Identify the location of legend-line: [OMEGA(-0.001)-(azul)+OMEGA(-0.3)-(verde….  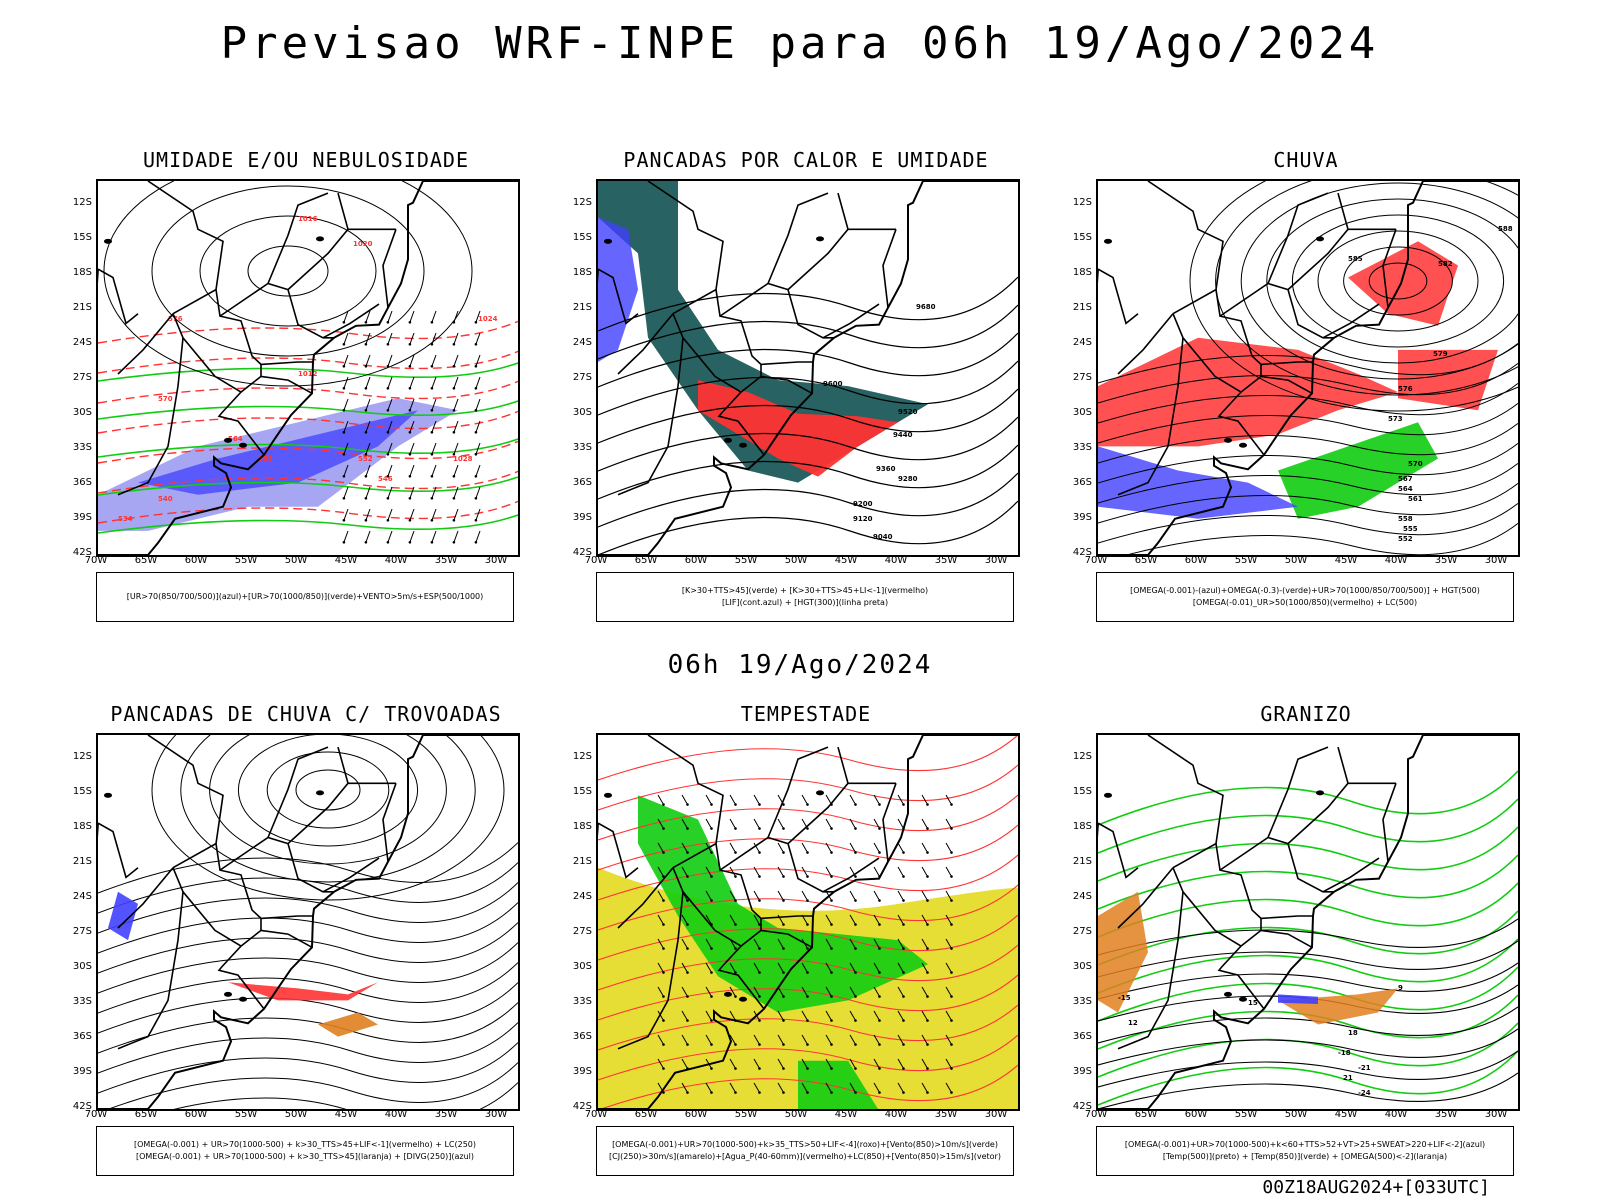
(1305, 590).